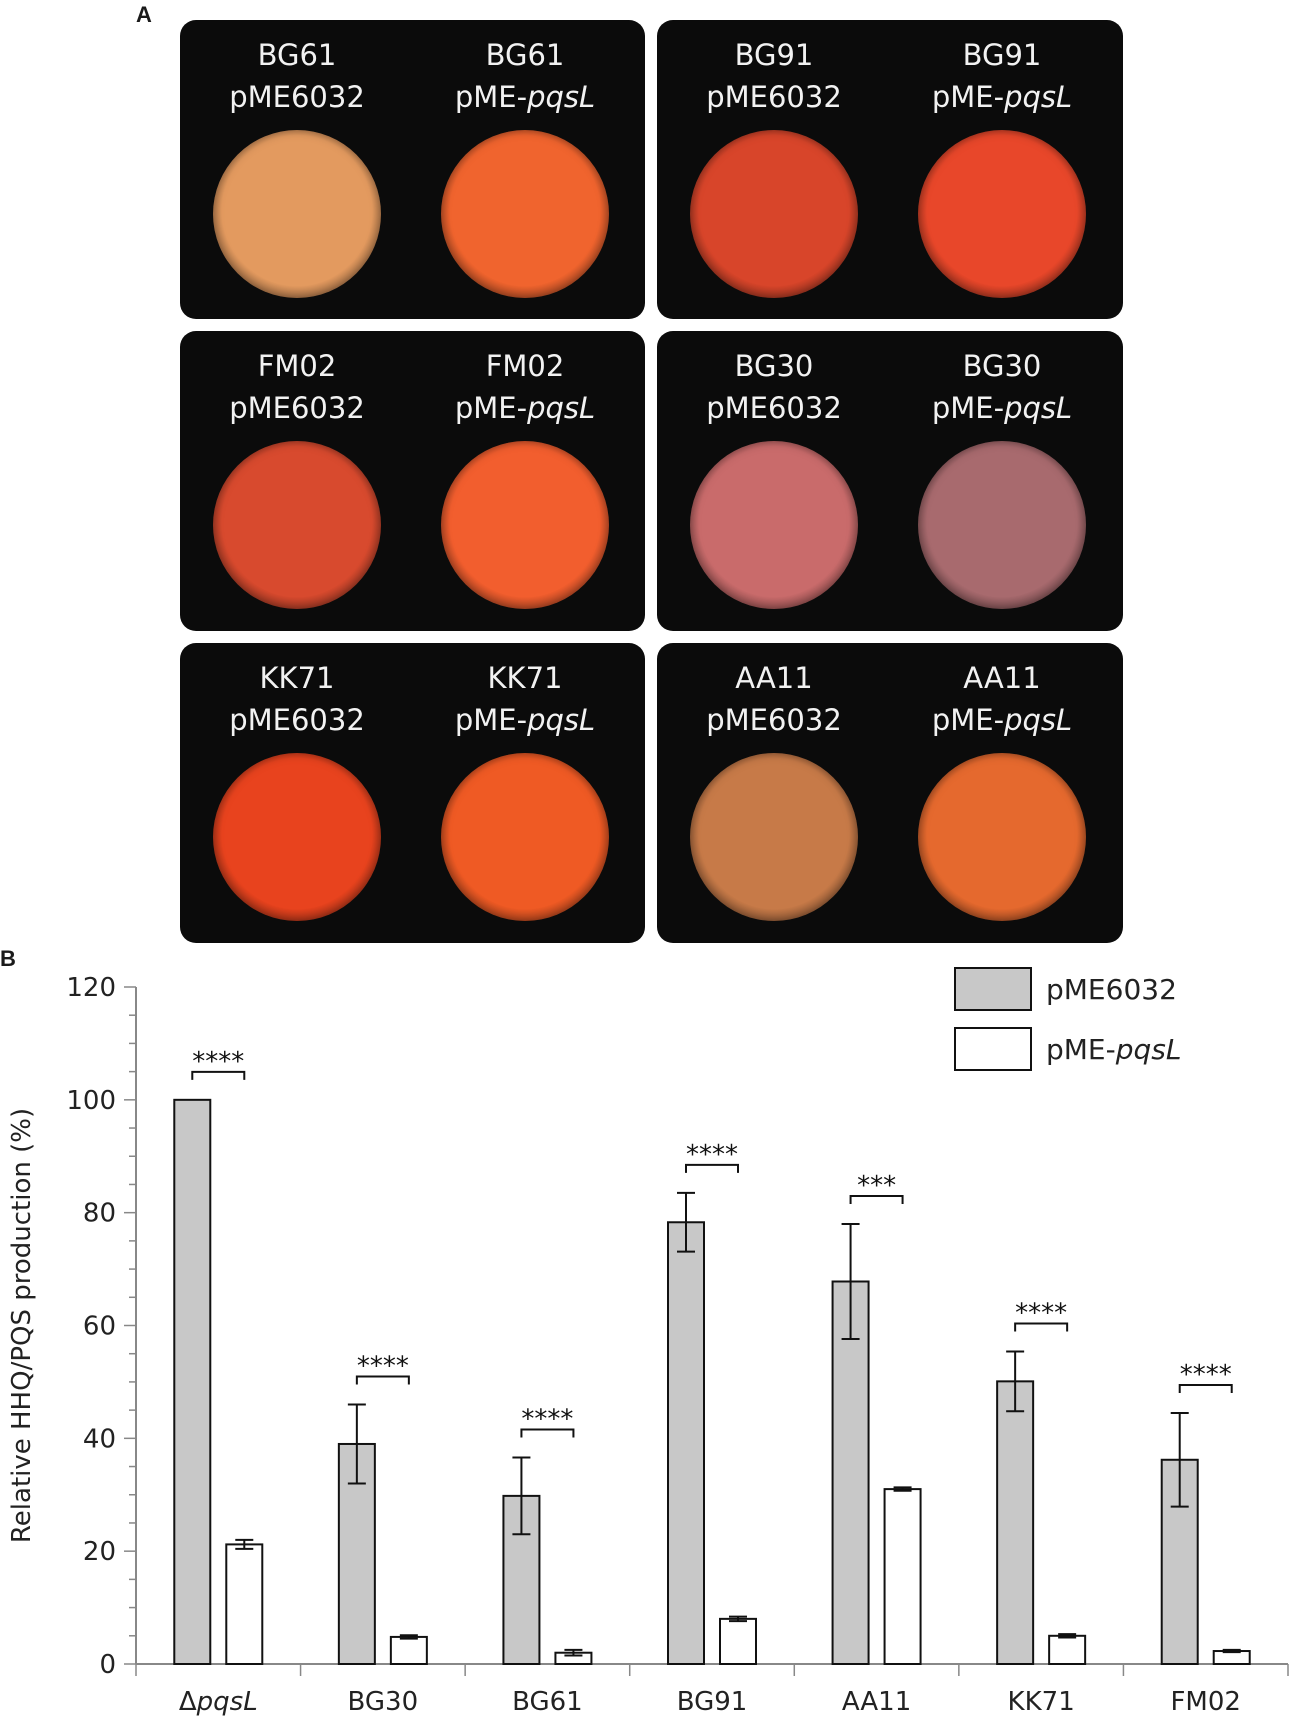 This screenshot has height=1734, width=1298. I want to click on x-tick-label: KK71, so click(1041, 1702).